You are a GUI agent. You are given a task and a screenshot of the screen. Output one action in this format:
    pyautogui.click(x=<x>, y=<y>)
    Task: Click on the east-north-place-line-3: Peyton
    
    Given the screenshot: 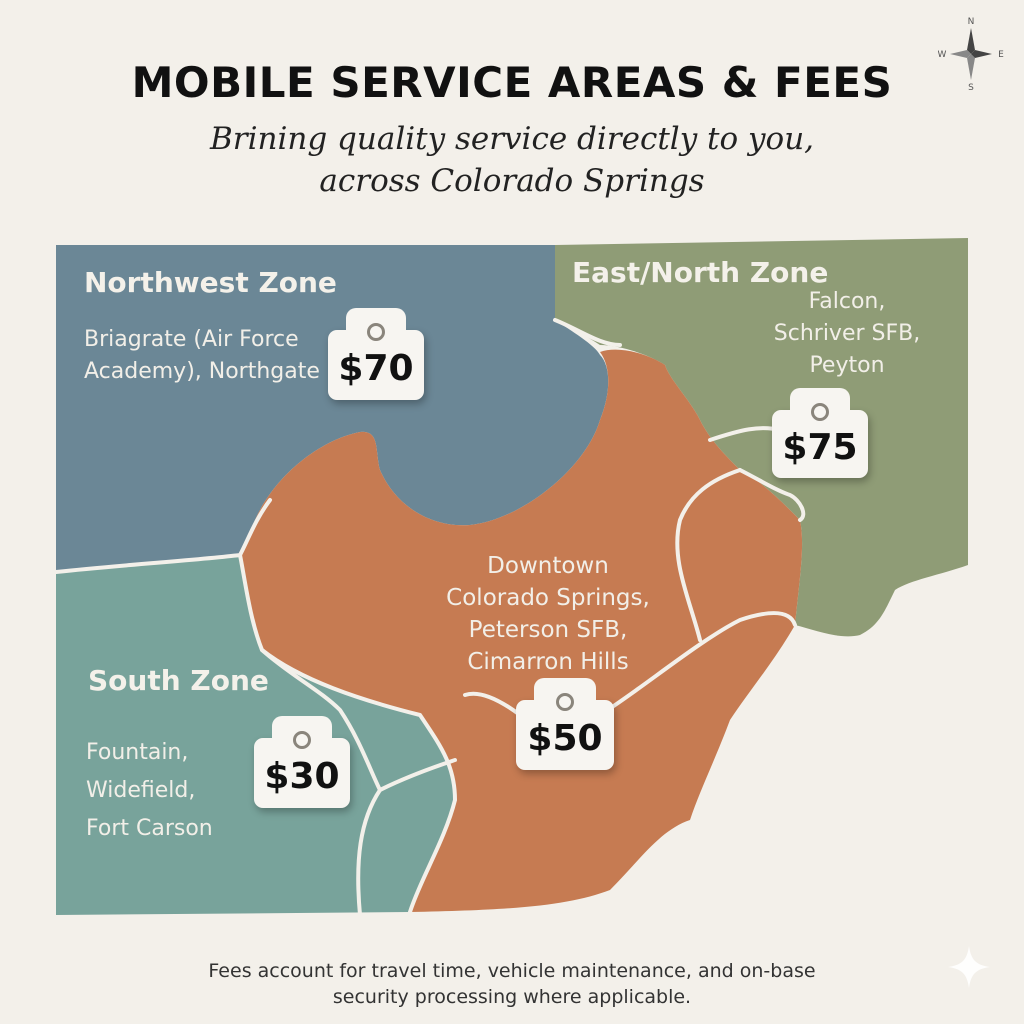 What is the action you would take?
    pyautogui.click(x=847, y=365)
    